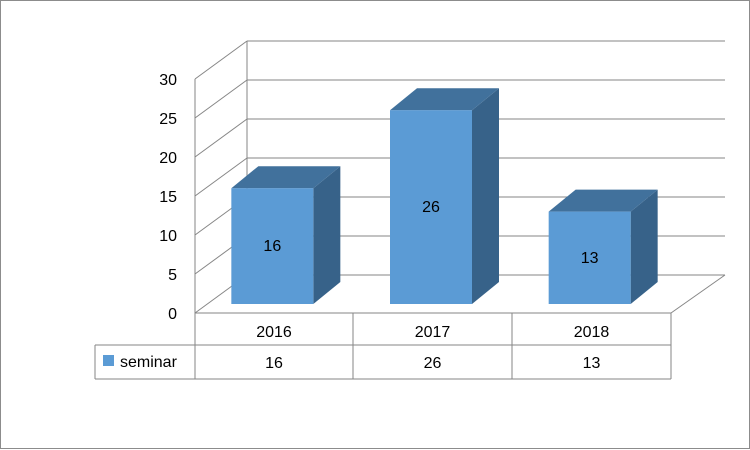 Image resolution: width=750 pixels, height=450 pixels. I want to click on bar-2016, so click(286, 235).